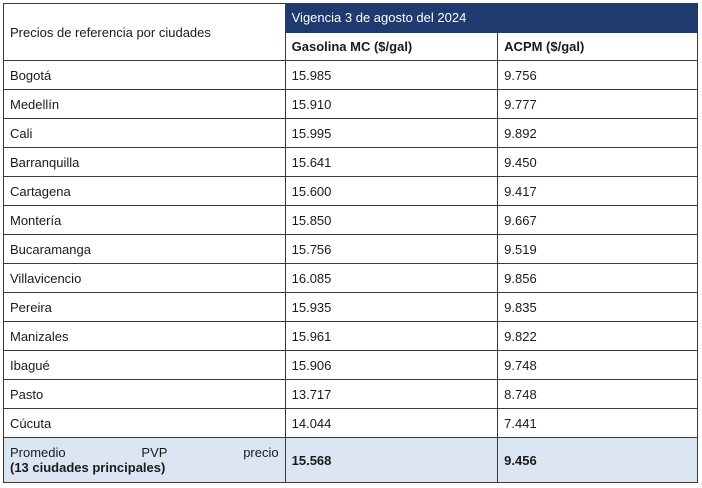 This screenshot has height=488, width=702. I want to click on table-row: Ibagué 15.906 9.748, so click(350, 365).